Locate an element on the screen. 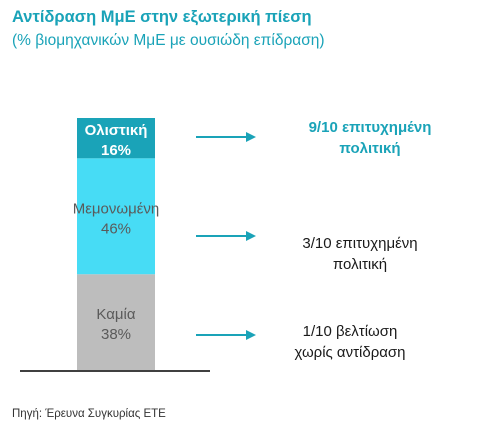  stacked-bar: Καμία 38% Μεμονωμένη 46% Ολιστική 16% is located at coordinates (116, 244).